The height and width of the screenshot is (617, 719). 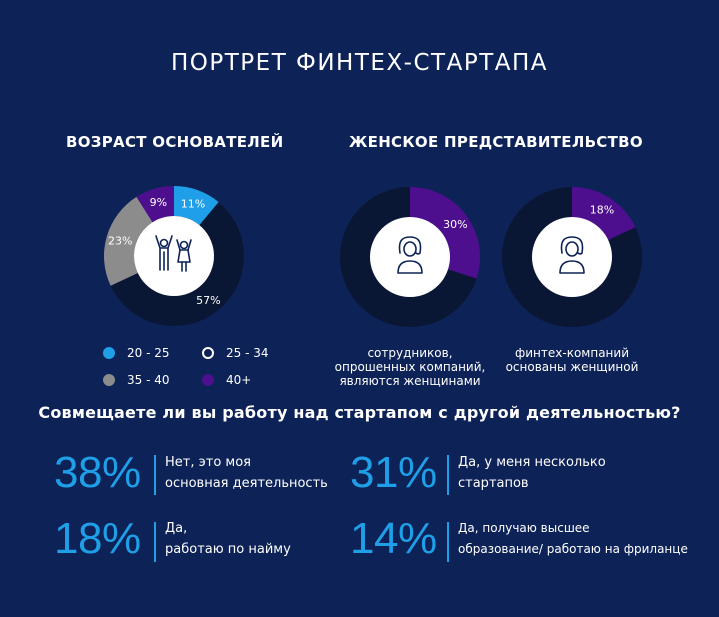 I want to click on legend-dot-40-plus, so click(x=208, y=380).